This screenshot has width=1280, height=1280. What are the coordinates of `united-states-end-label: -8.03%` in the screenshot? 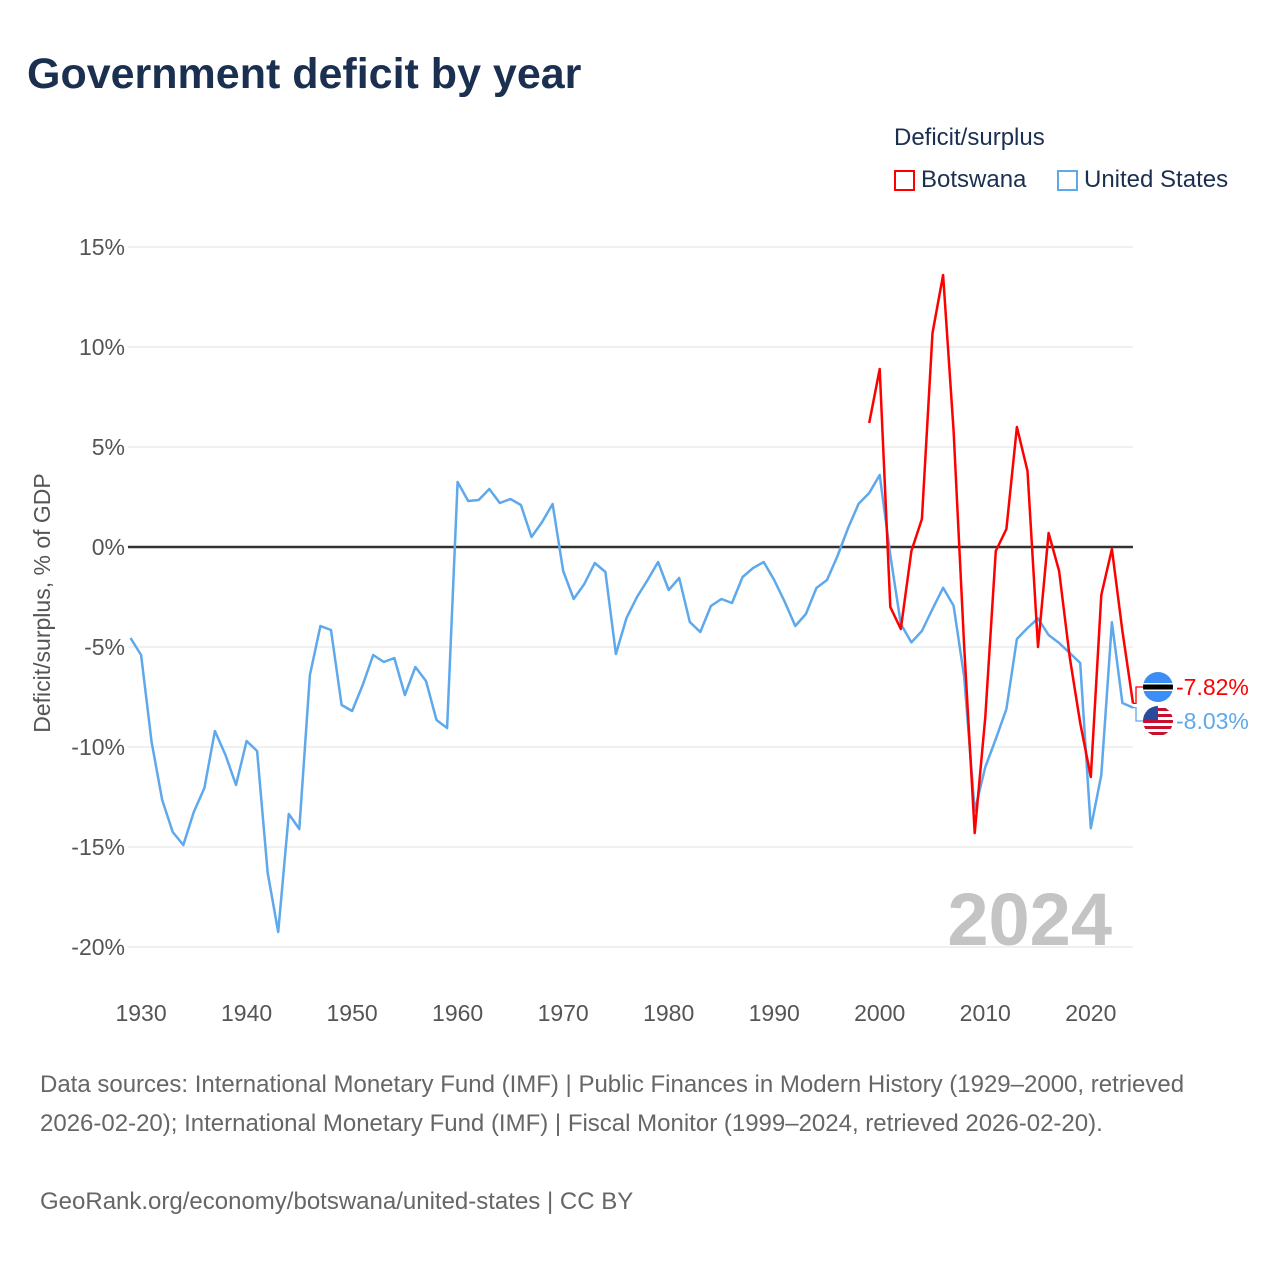 It's located at (1212, 721).